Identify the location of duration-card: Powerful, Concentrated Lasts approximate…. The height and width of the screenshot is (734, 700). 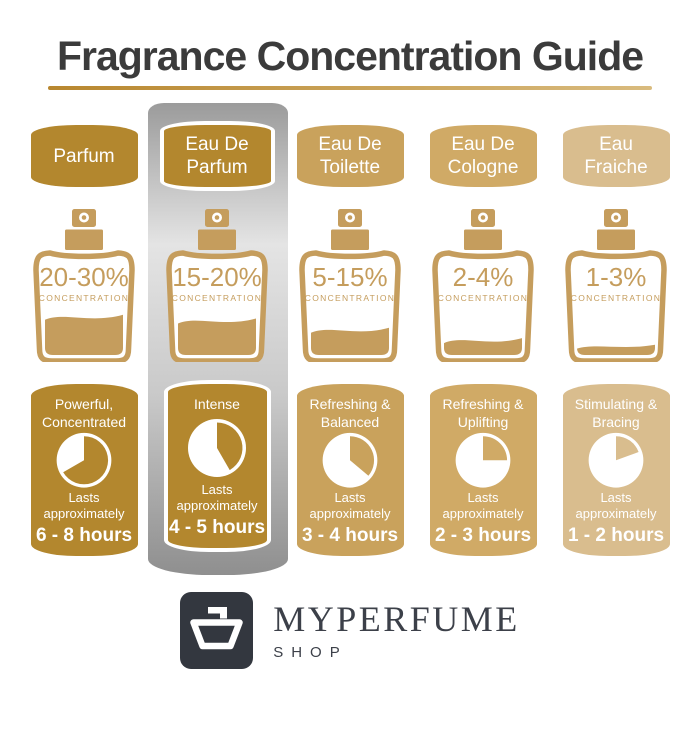
(84, 470).